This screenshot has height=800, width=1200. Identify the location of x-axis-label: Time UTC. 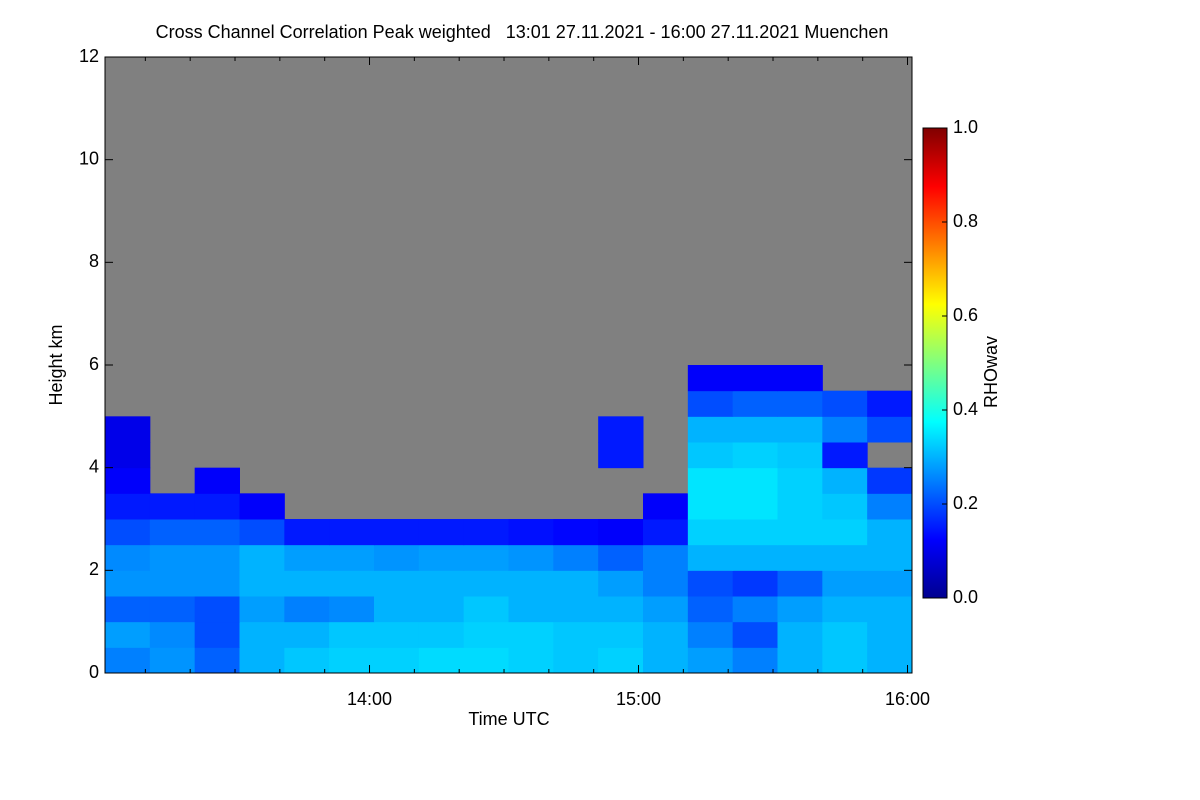
(508, 719).